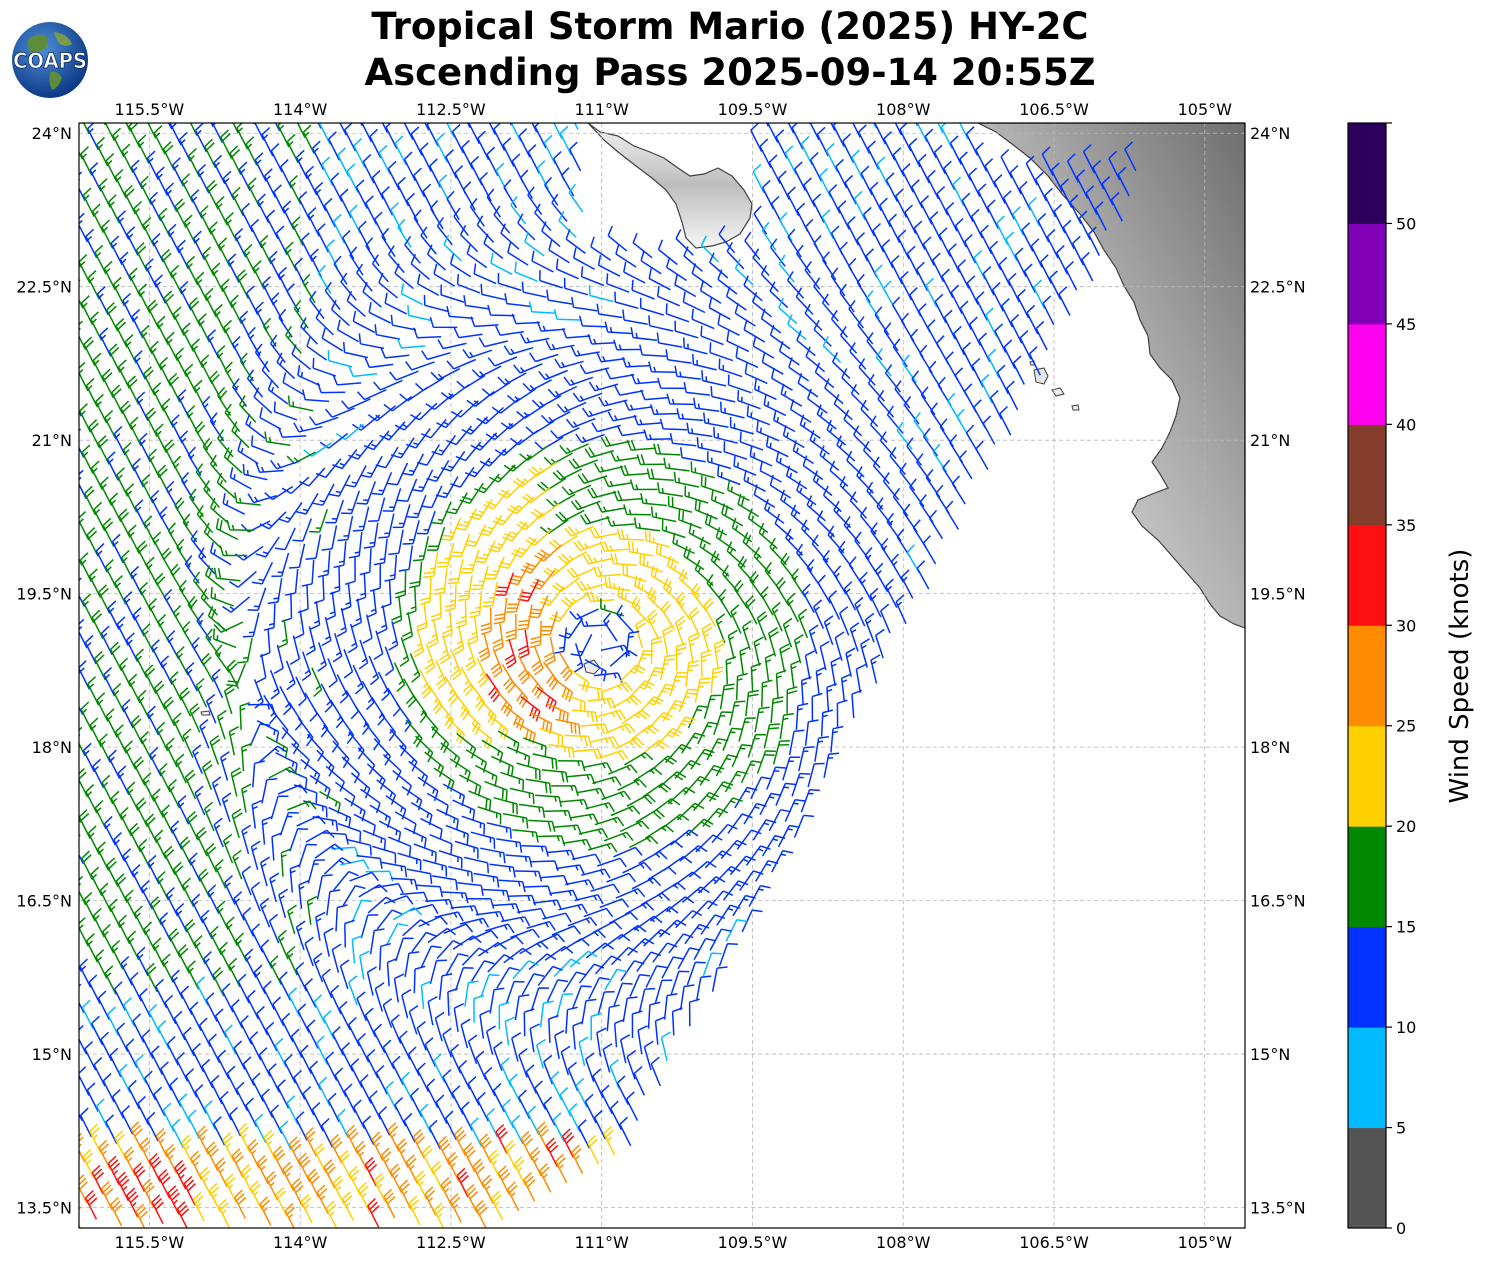 This screenshot has width=1485, height=1264. What do you see at coordinates (451, 1242) in the screenshot?
I see `lon-tick-label-bottom: 112.5°W` at bounding box center [451, 1242].